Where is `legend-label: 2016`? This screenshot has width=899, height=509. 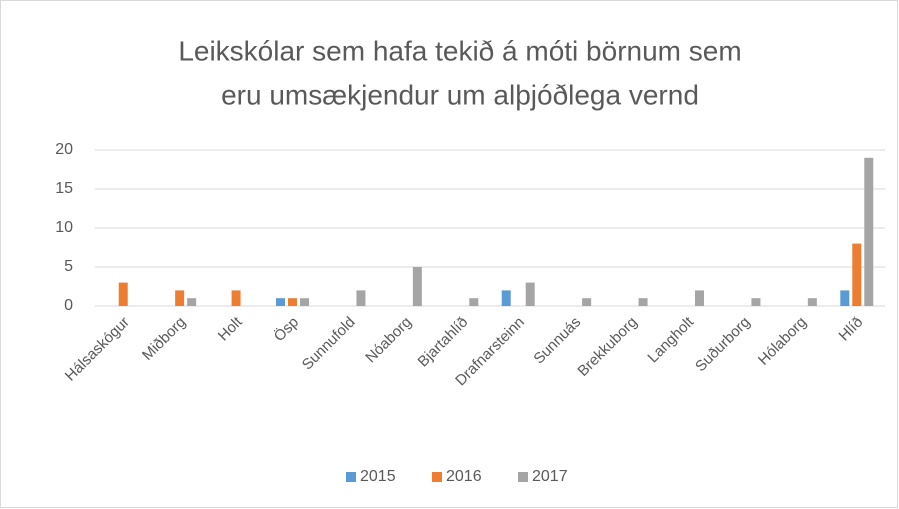 legend-label: 2016 is located at coordinates (464, 476).